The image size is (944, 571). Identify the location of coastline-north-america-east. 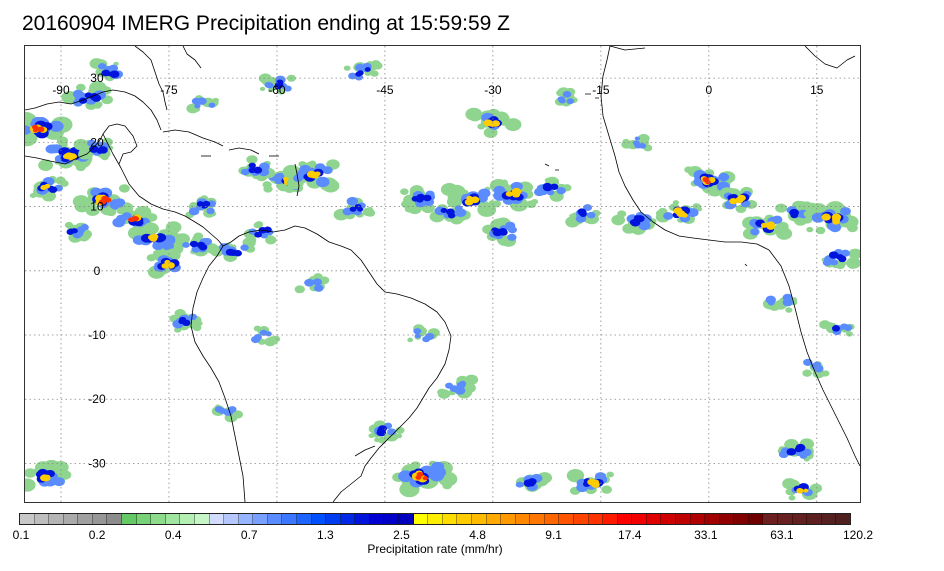
(168, 57).